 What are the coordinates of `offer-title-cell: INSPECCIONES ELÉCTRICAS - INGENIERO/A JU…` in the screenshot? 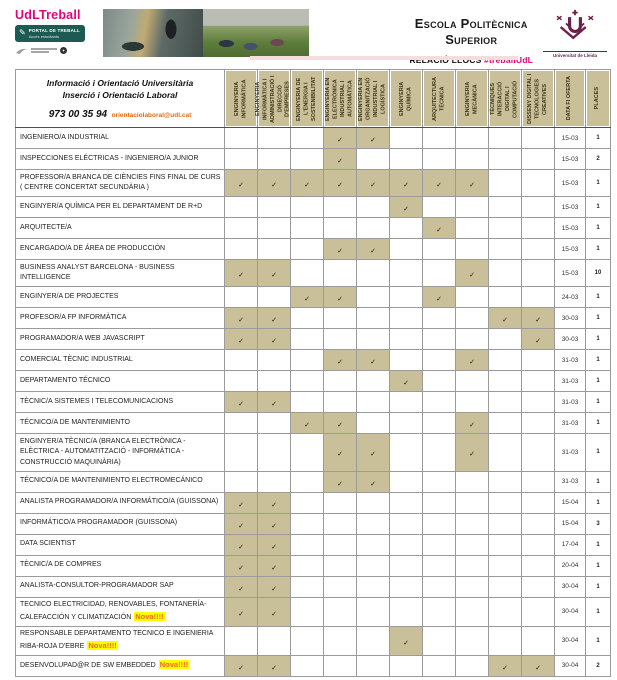 It's located at (120, 159).